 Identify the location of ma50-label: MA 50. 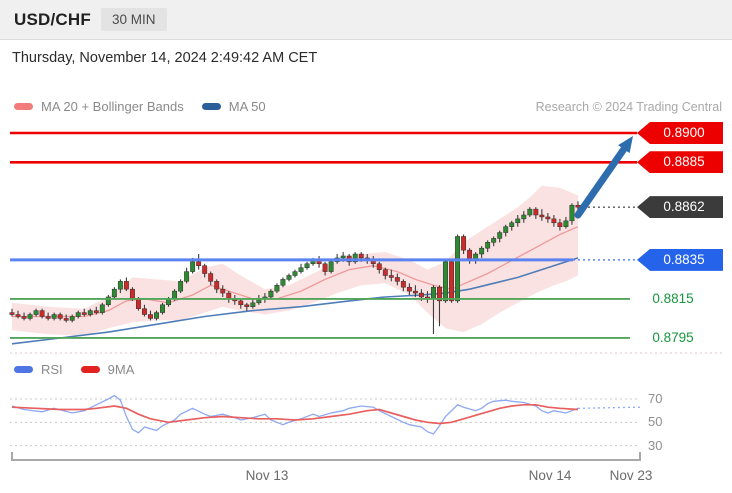
(247, 106).